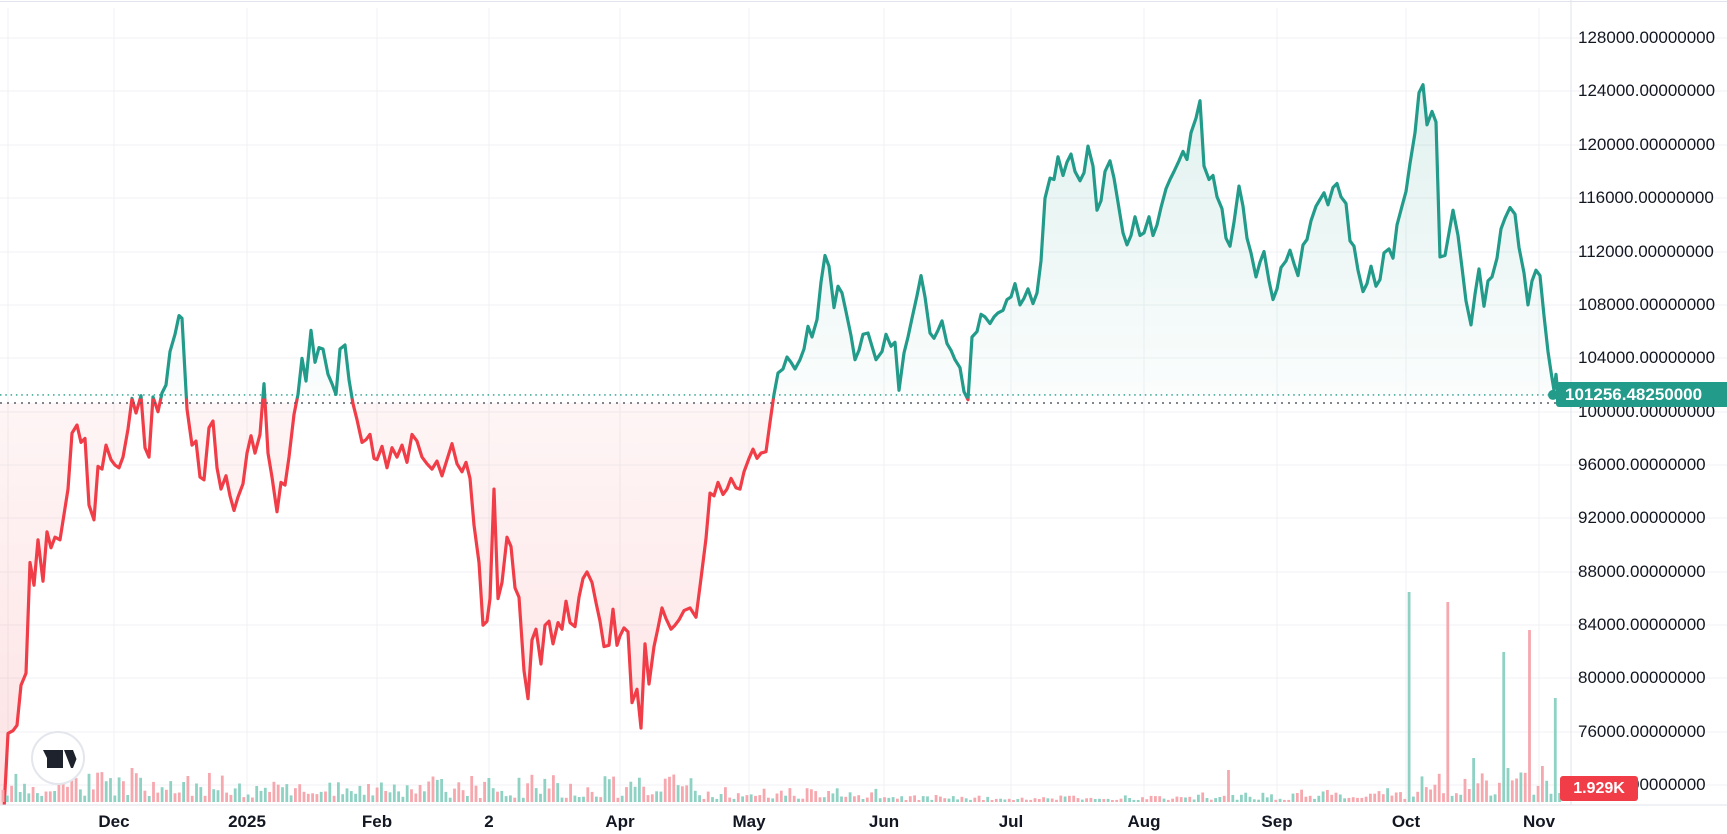 This screenshot has height=834, width=1727. What do you see at coordinates (1641, 394) in the screenshot?
I see `last-price-badge: 101256.48250000` at bounding box center [1641, 394].